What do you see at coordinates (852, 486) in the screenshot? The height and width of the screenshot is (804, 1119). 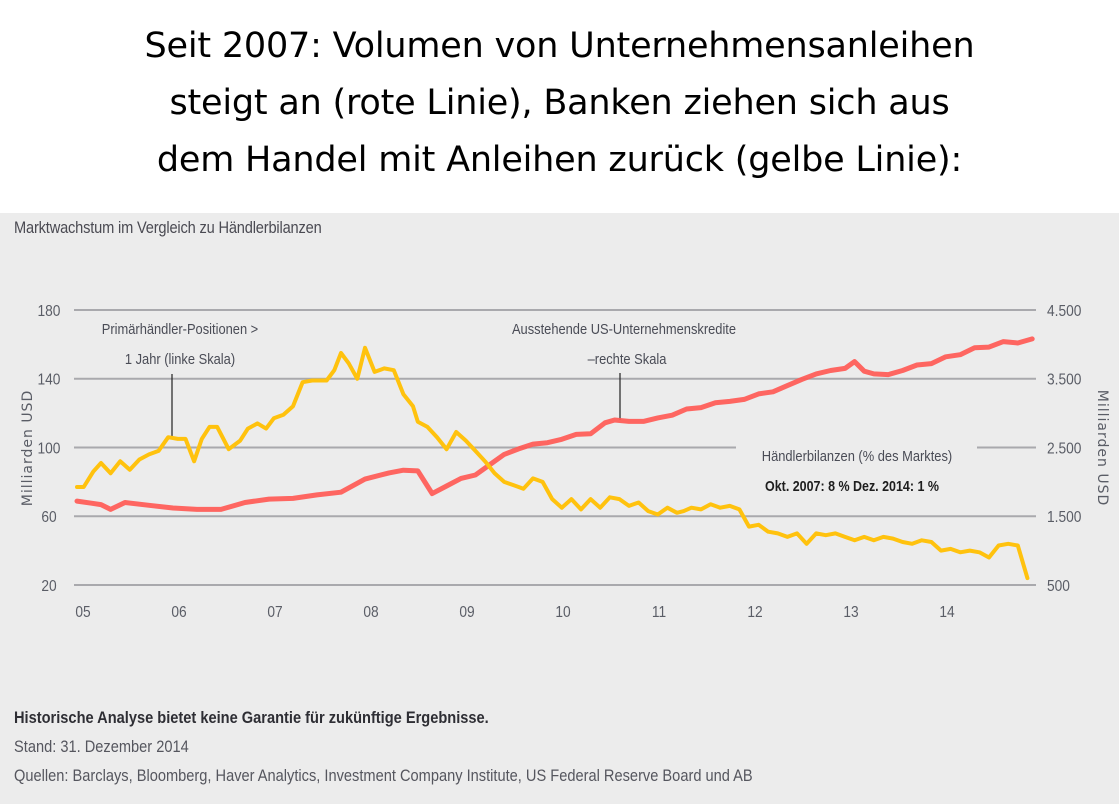 I see `dealer-balance-values: Okt. 2007: 8 % Dez. 2014: 1 %` at bounding box center [852, 486].